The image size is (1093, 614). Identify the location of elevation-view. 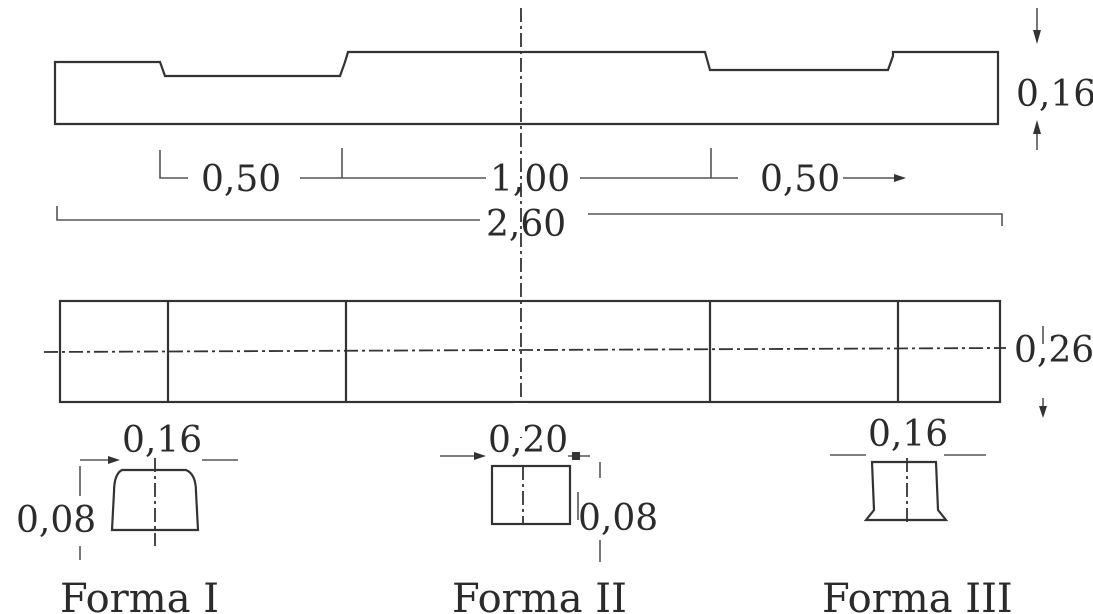
(526, 88).